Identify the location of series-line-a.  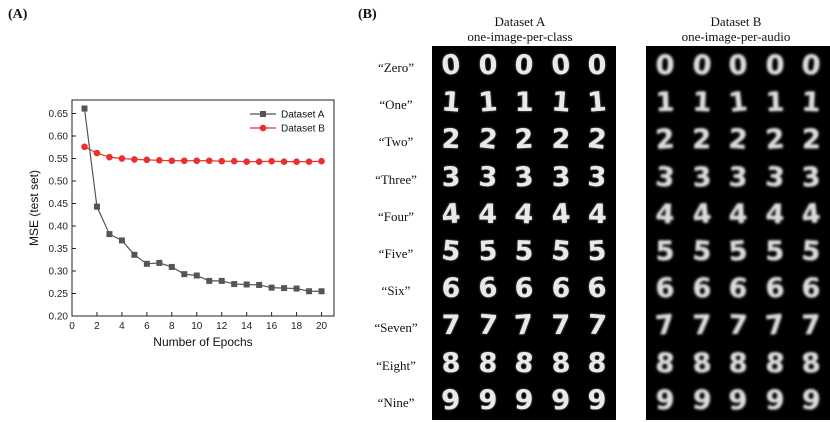
(202, 200).